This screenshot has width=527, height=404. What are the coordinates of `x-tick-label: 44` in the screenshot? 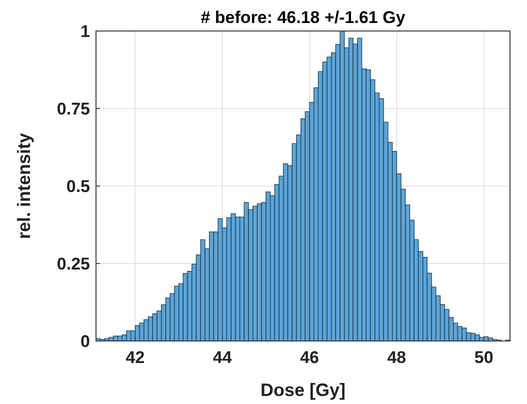 It's located at (222, 357).